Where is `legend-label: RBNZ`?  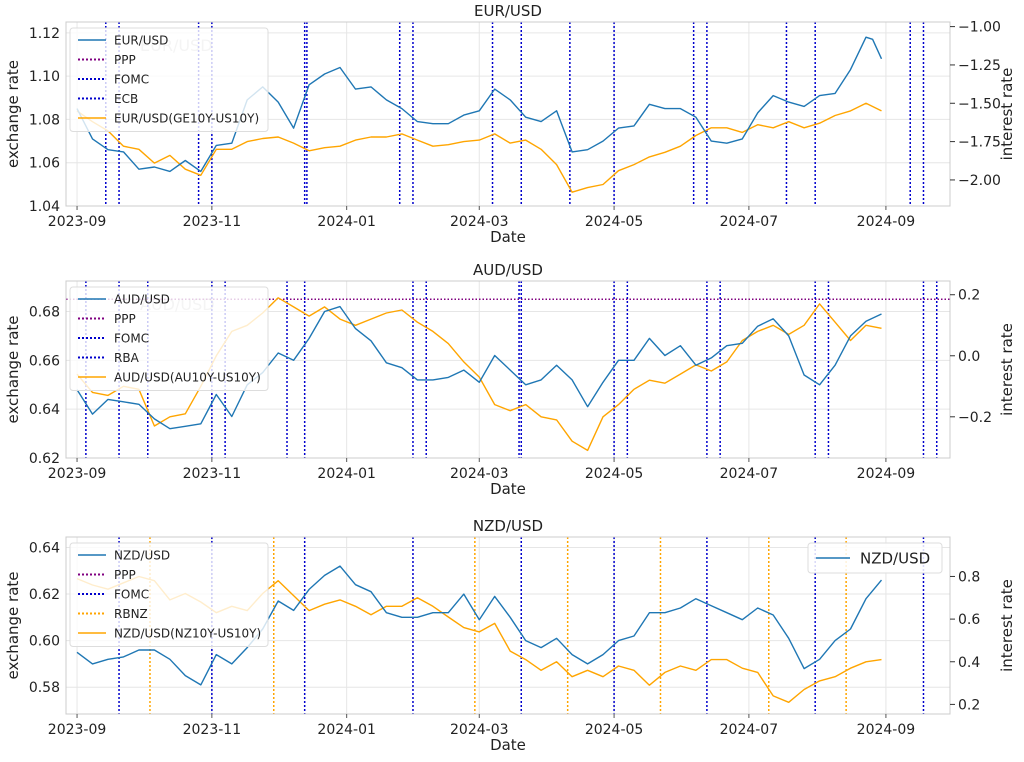 legend-label: RBNZ is located at coordinates (131, 614).